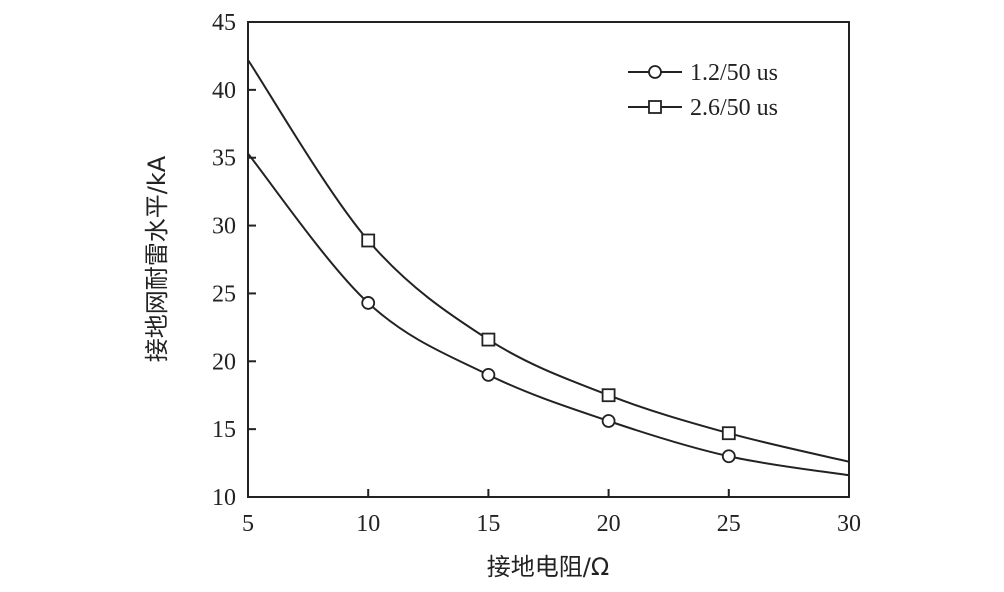  Describe the element at coordinates (224, 362) in the screenshot. I see `y-tick-label: 20` at that location.